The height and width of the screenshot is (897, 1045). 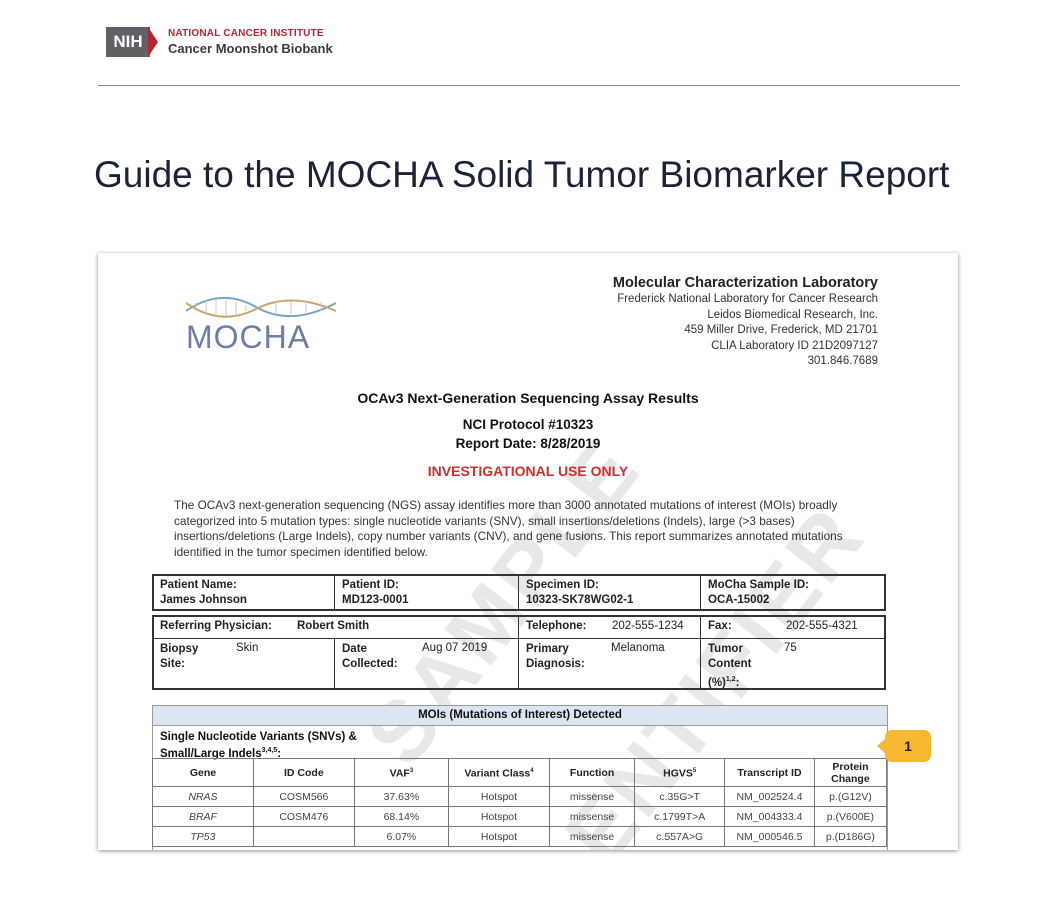 What do you see at coordinates (822, 626) in the screenshot?
I see `fax-value: 202-555-4321` at bounding box center [822, 626].